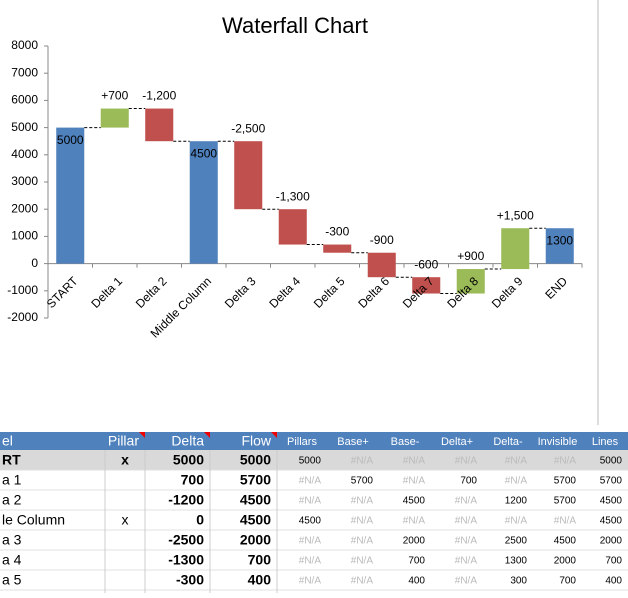 This screenshot has width=628, height=598. I want to click on table-cell: RT, so click(11, 460).